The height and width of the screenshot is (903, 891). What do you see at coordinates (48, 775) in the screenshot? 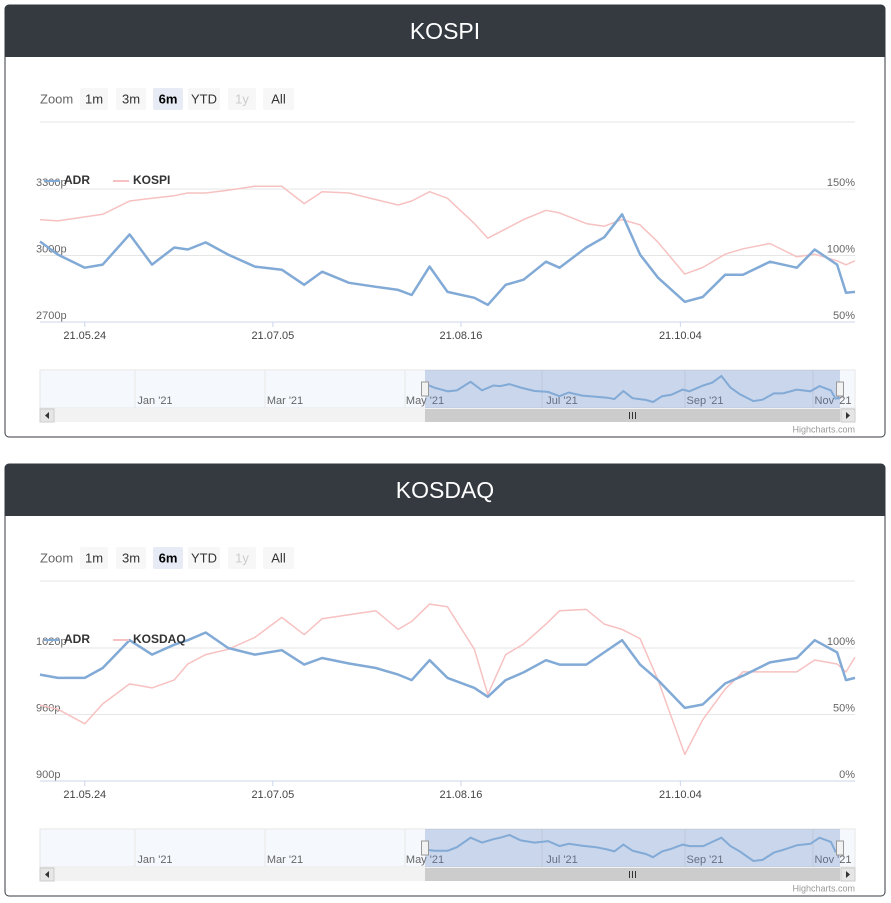
I see `y-tick-label: 900p` at bounding box center [48, 775].